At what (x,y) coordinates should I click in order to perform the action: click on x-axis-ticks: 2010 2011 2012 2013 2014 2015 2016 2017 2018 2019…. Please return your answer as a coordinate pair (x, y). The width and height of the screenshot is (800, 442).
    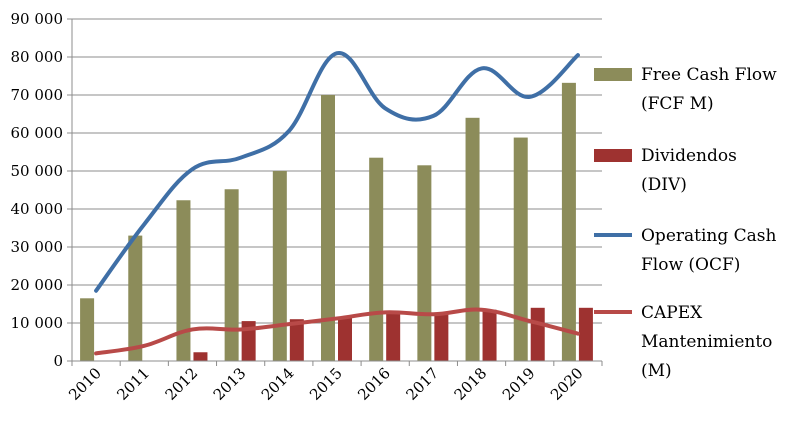
    Looking at the image, I should click on (326, 384).